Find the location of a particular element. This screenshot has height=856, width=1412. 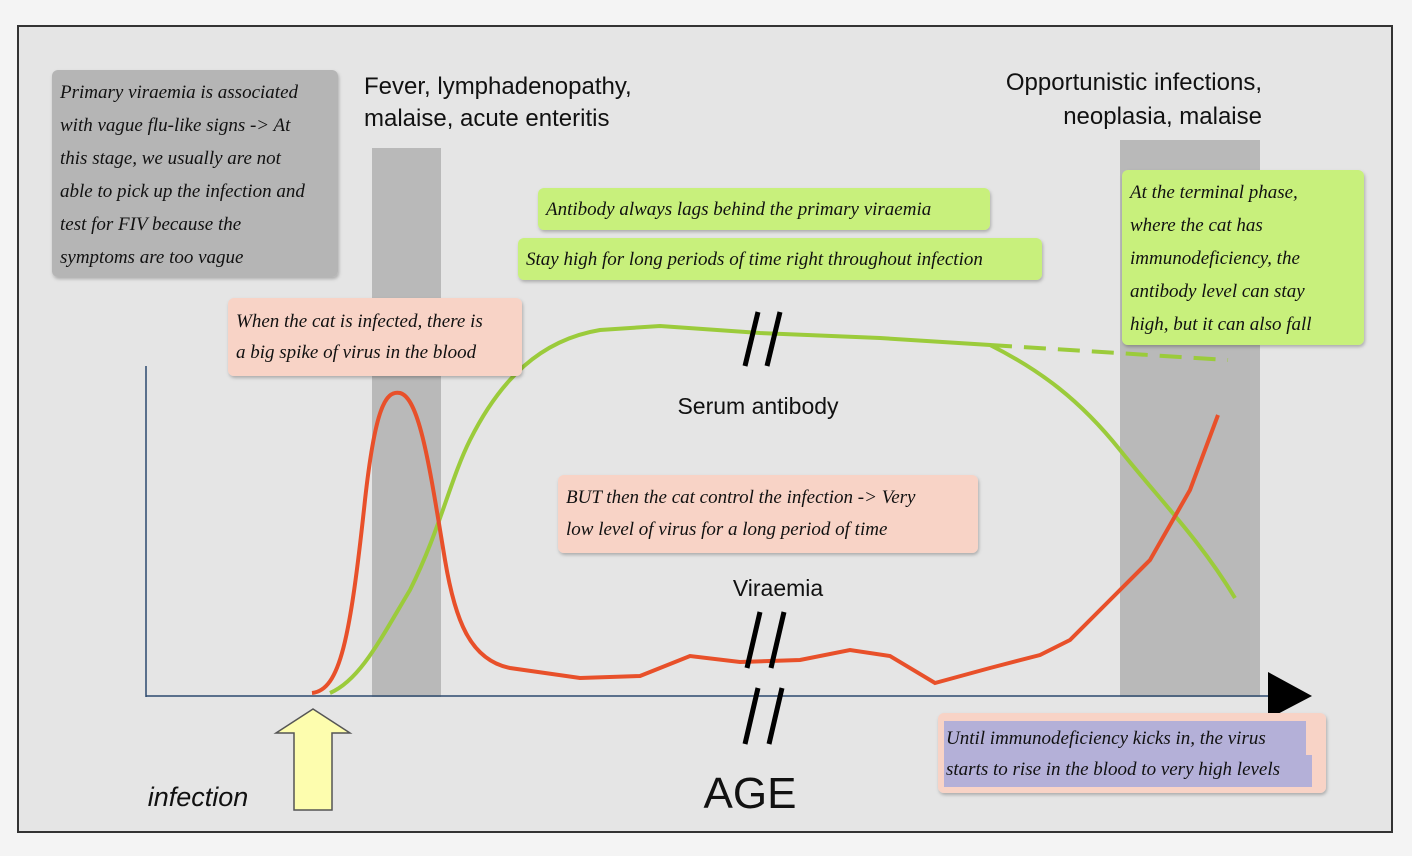

curve-label: Serum antibody is located at coordinates (758, 406).